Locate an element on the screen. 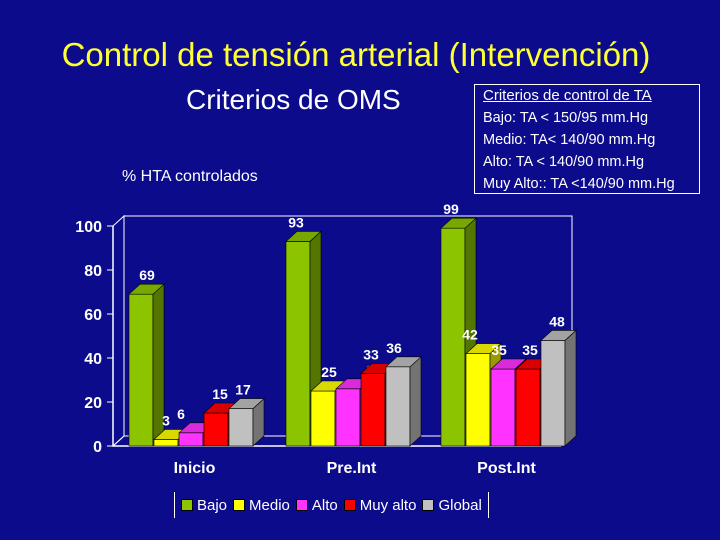 Image resolution: width=720 pixels, height=540 pixels. y-axis-caption: % HTA controlados is located at coordinates (190, 176).